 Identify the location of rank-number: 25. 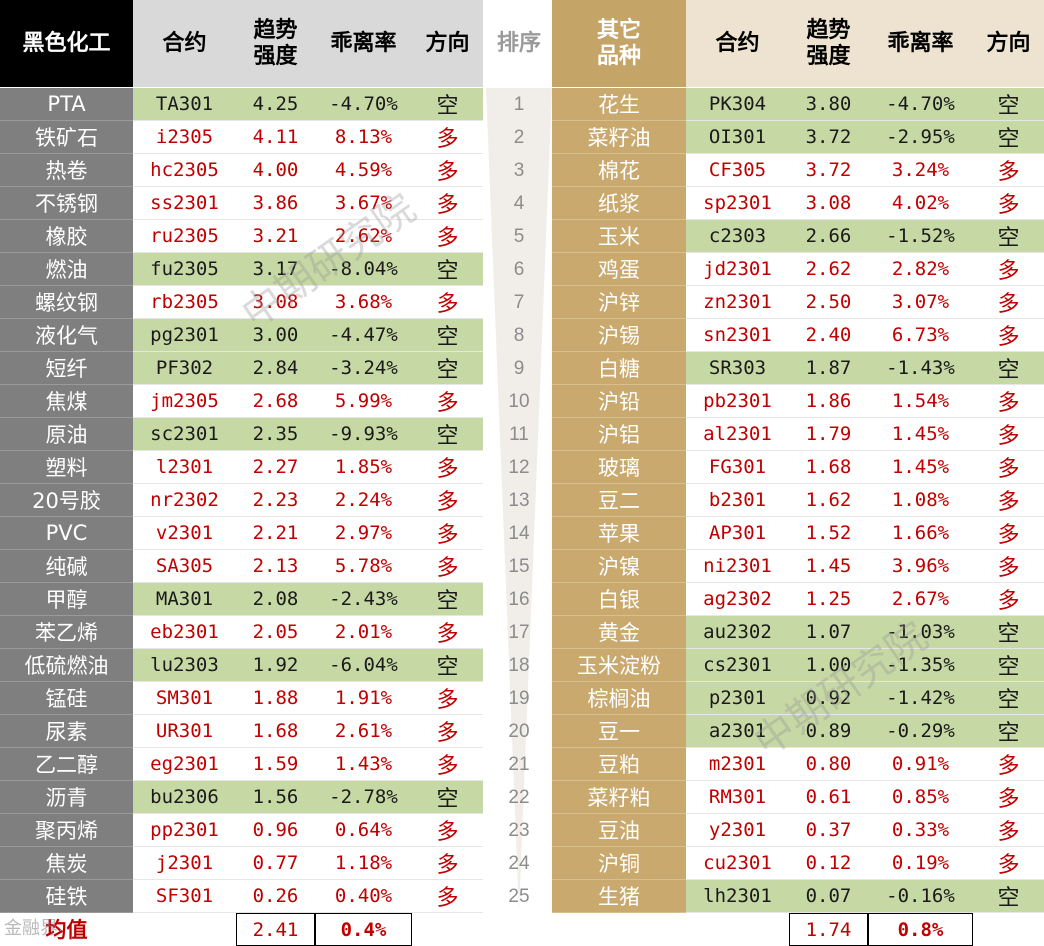
(519, 896).